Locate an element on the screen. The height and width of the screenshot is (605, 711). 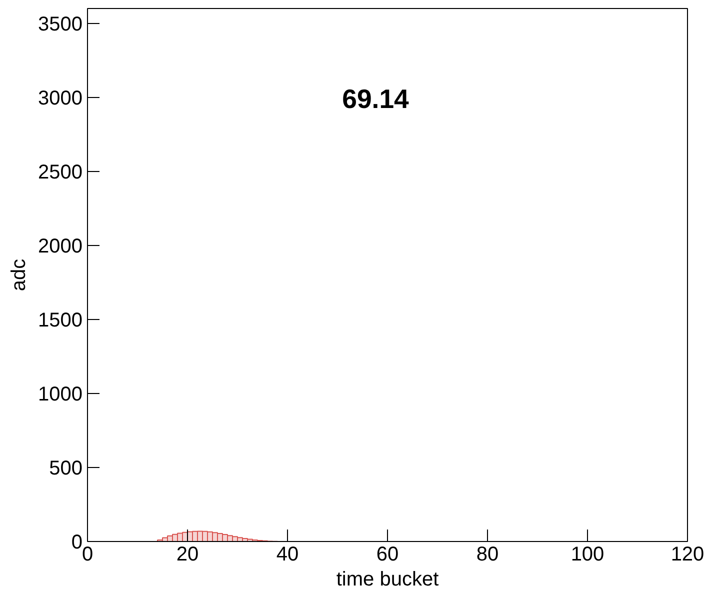
y-tick-label: 2000 is located at coordinates (60, 246).